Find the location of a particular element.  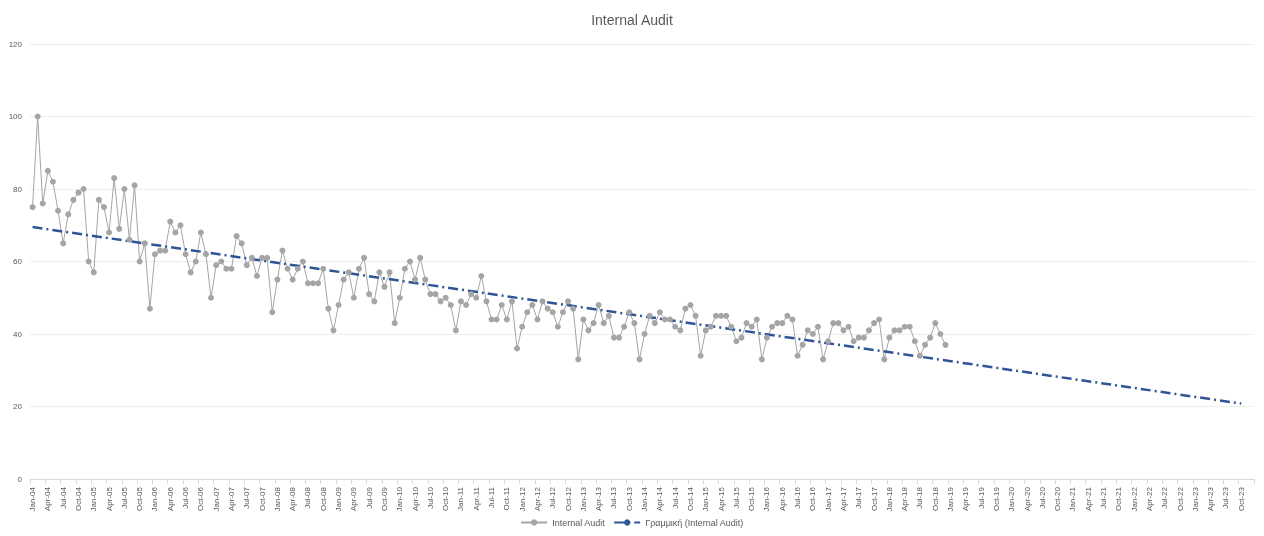

x-tick-label: Jul-08 is located at coordinates (308, 497).